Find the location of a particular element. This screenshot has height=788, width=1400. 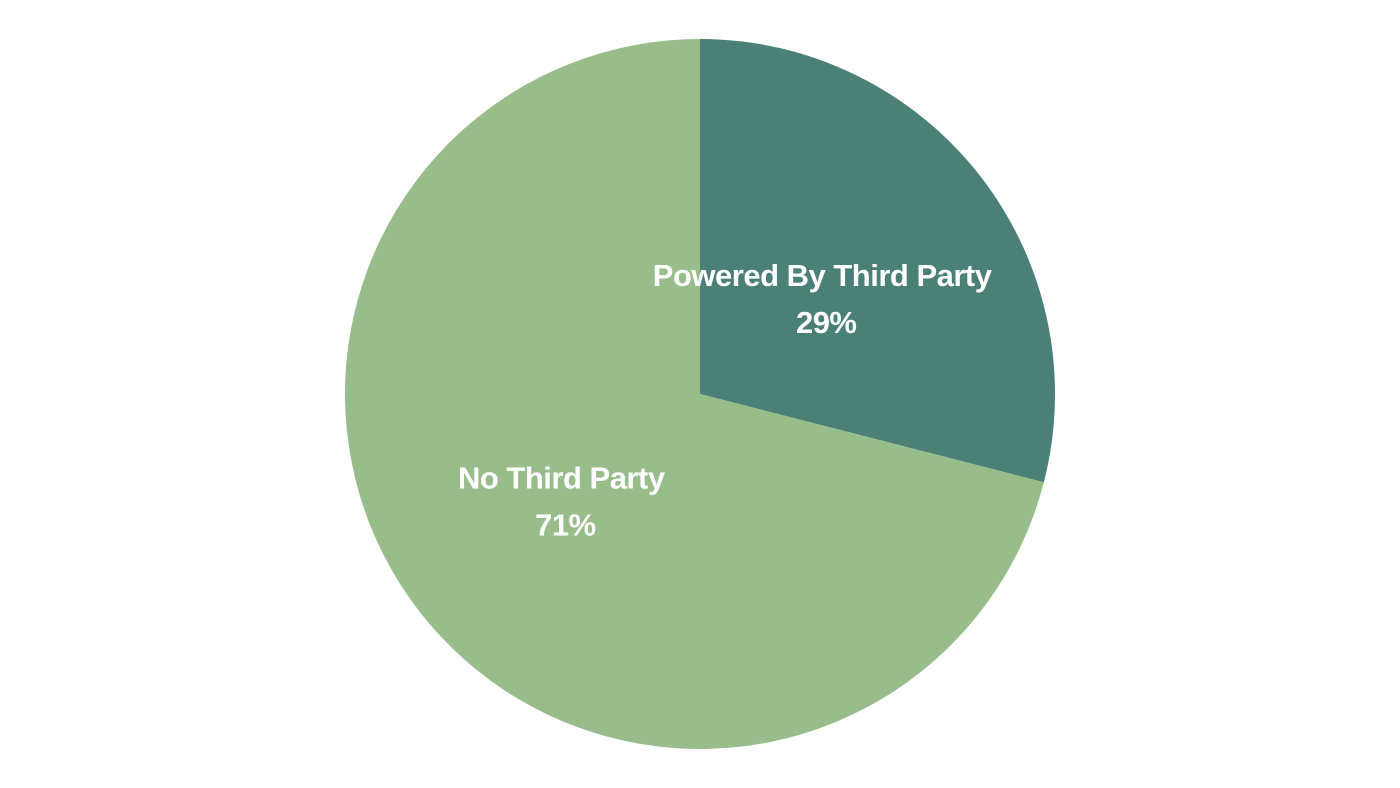

slice-value-no-third-party: 71% is located at coordinates (565, 524).